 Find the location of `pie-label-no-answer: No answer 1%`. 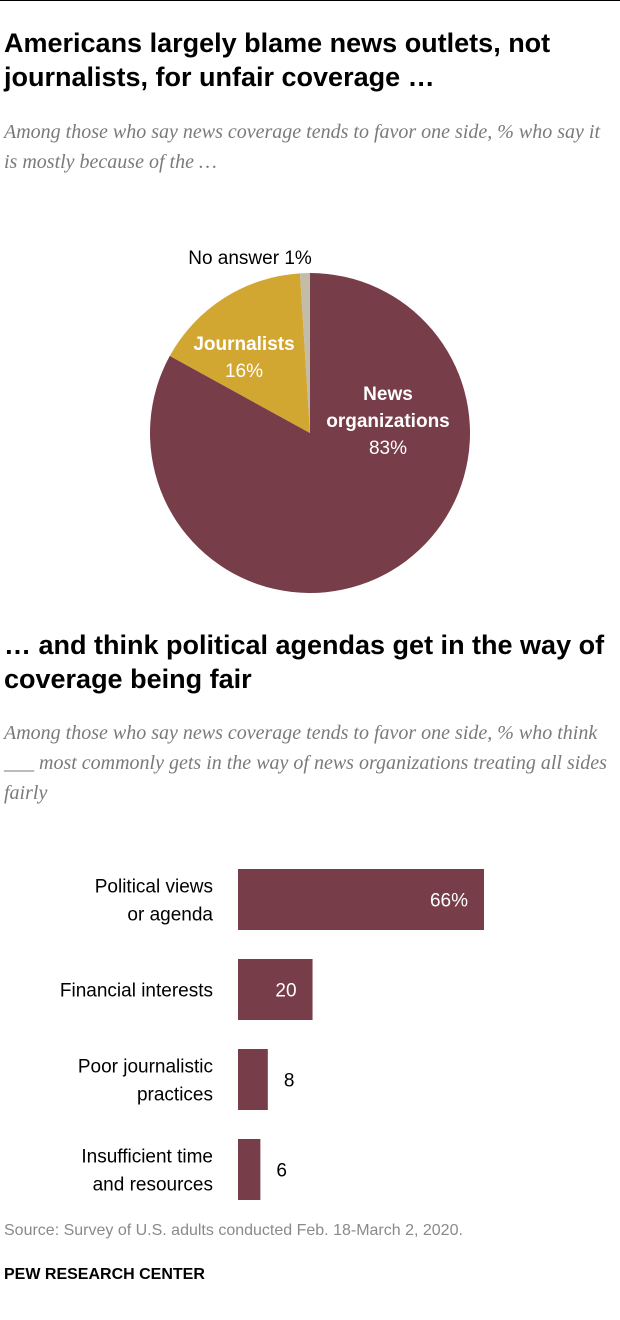

pie-label-no-answer: No answer 1% is located at coordinates (250, 258).